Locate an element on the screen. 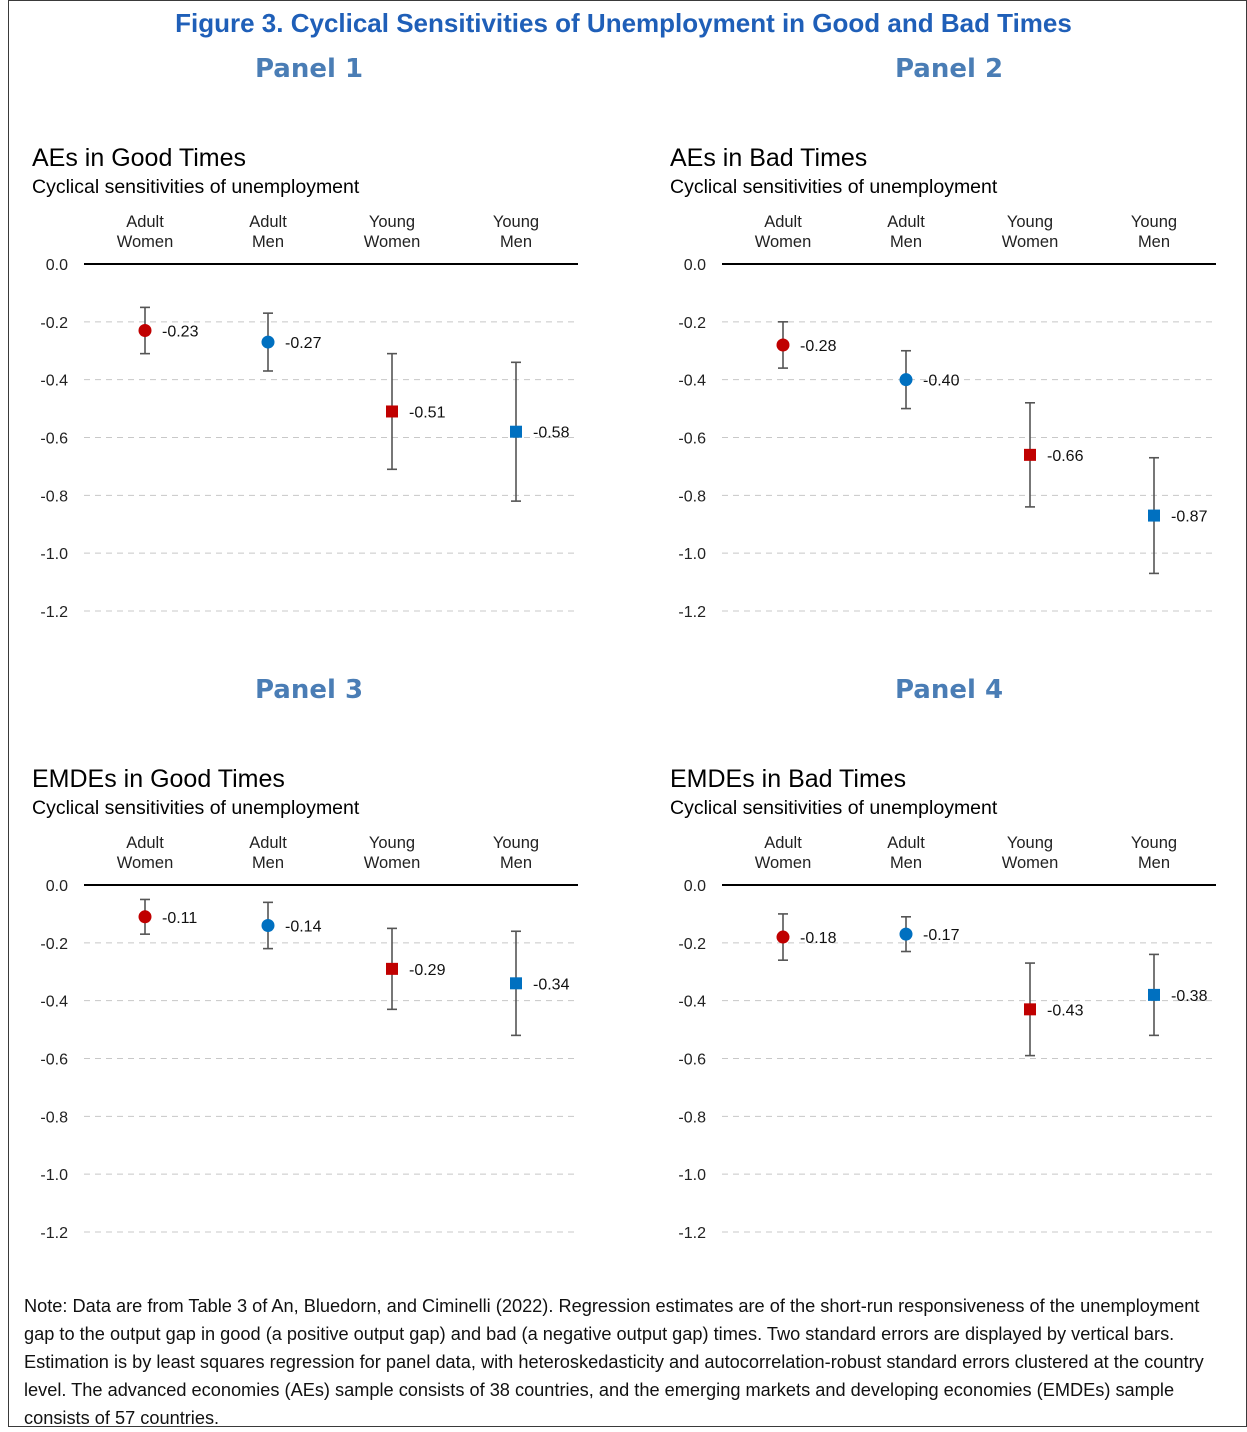 The height and width of the screenshot is (1432, 1247). data-label: -0.34 is located at coordinates (551, 984).